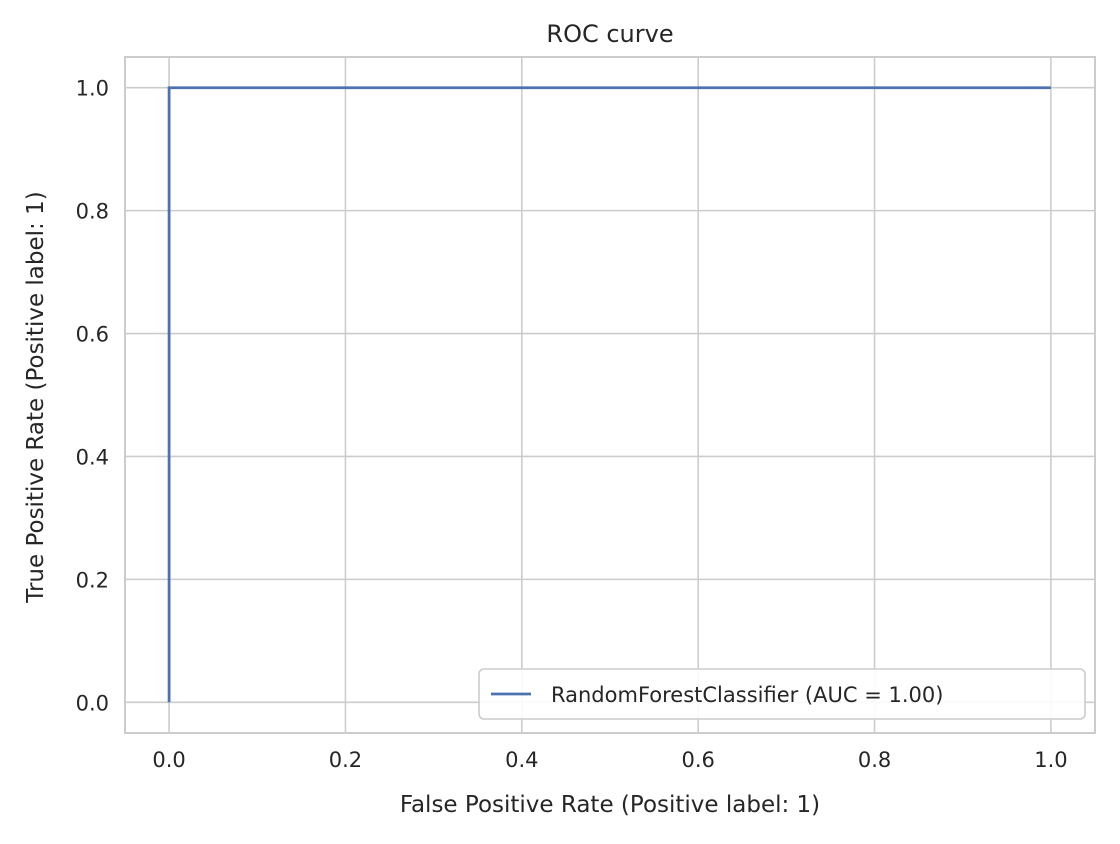 This screenshot has width=1120, height=844. I want to click on y-tick-label: 0.4, so click(92, 457).